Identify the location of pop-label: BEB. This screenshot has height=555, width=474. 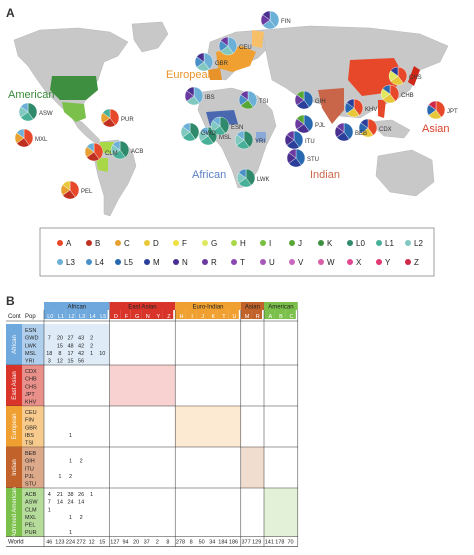
(30, 454).